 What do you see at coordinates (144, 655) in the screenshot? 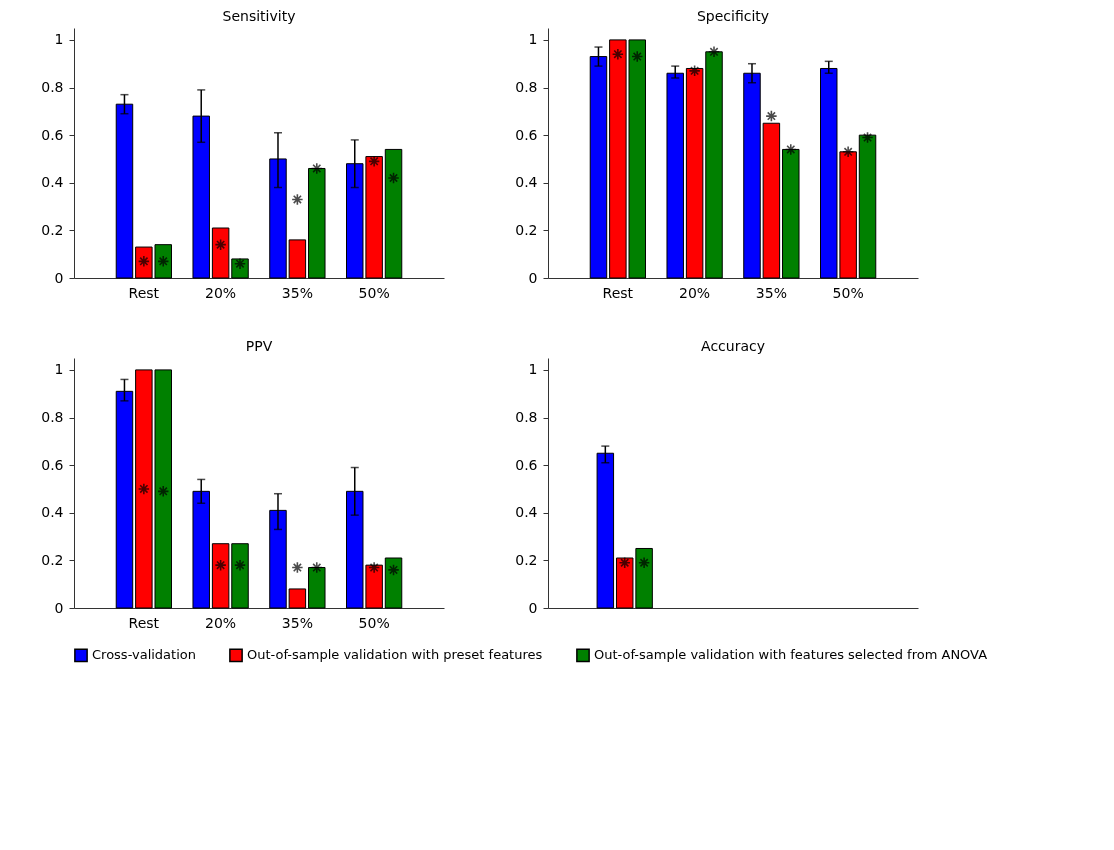
I see `legend-label: Cross-validation` at bounding box center [144, 655].